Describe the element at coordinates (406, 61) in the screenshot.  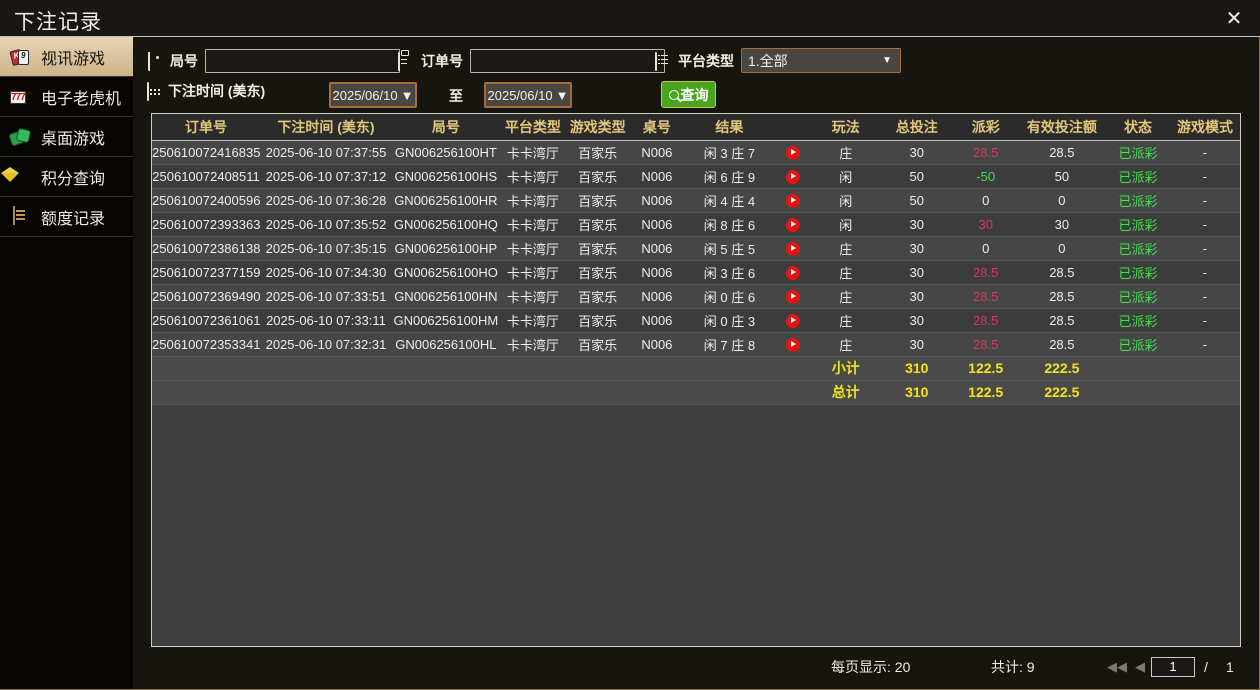
I see `clipboard-icon` at that location.